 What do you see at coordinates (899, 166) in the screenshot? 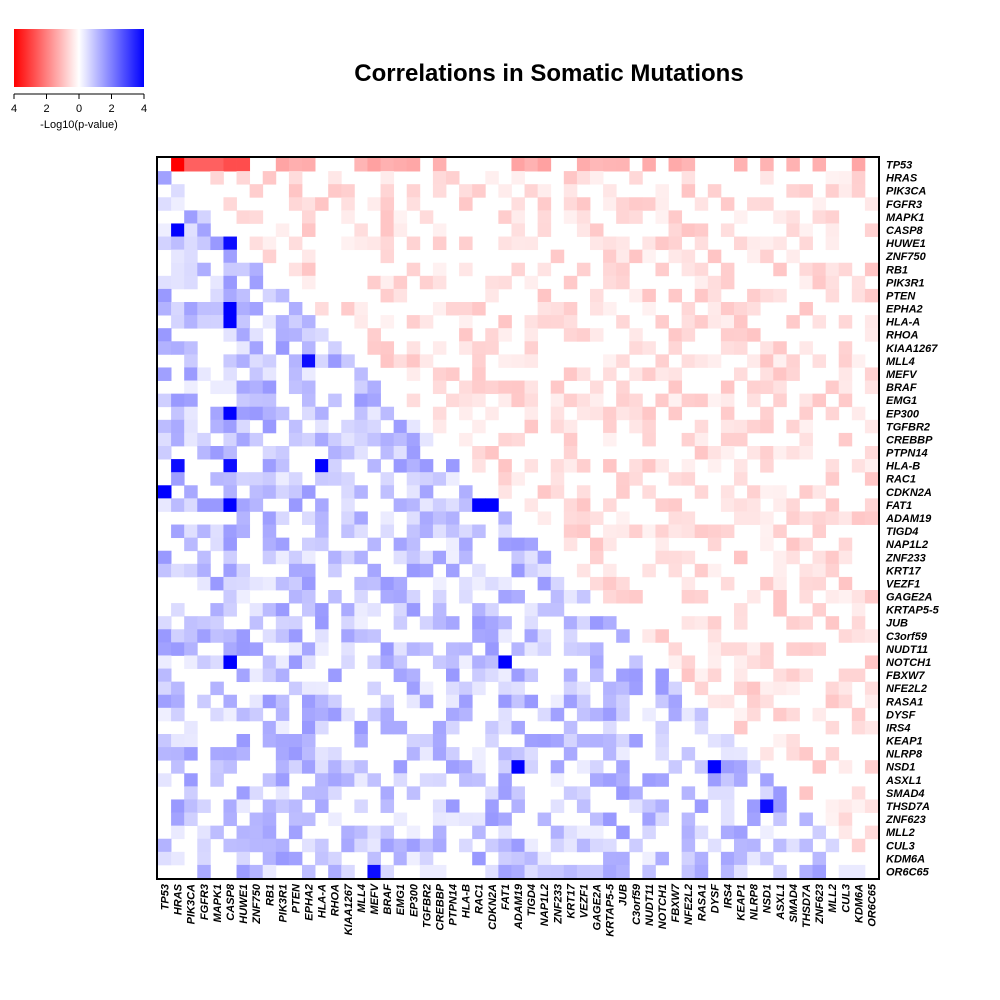
I see `row-label: TP53` at bounding box center [899, 166].